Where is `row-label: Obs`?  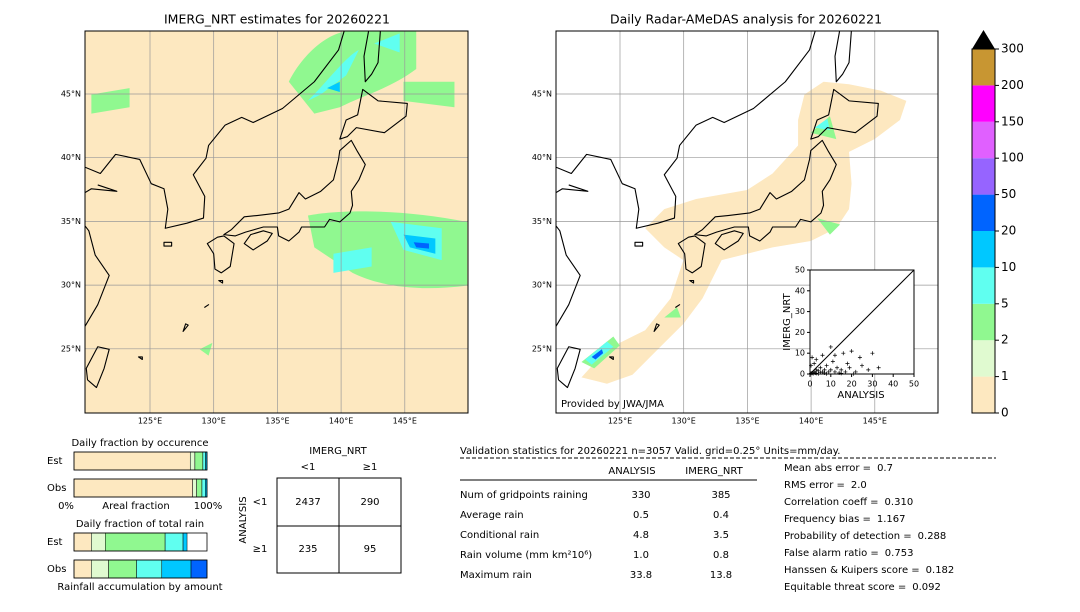
row-label: Obs is located at coordinates (56, 488).